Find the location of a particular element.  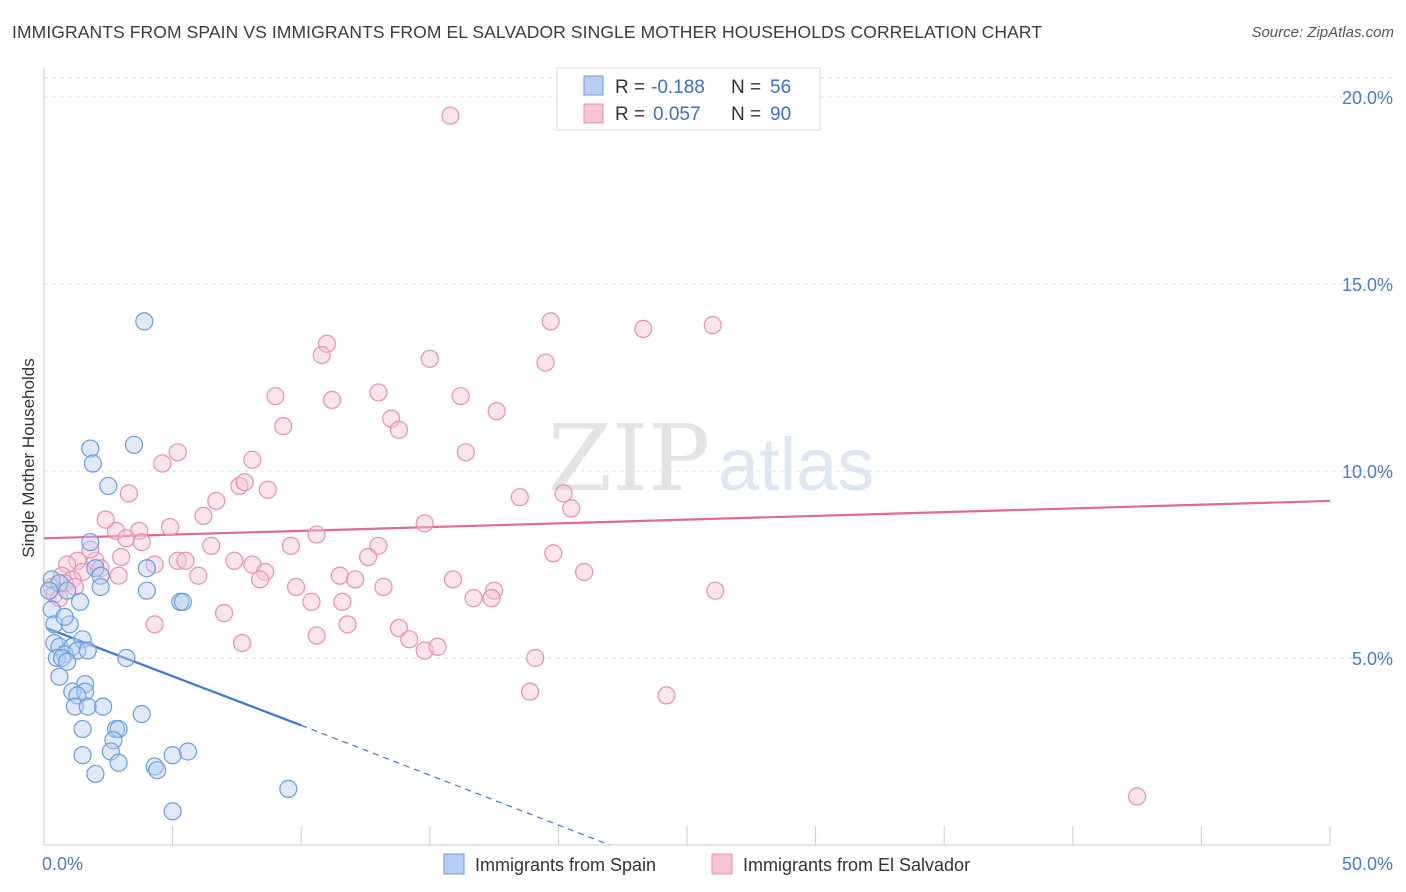

legend-r-label-spain: R = is located at coordinates (630, 87).